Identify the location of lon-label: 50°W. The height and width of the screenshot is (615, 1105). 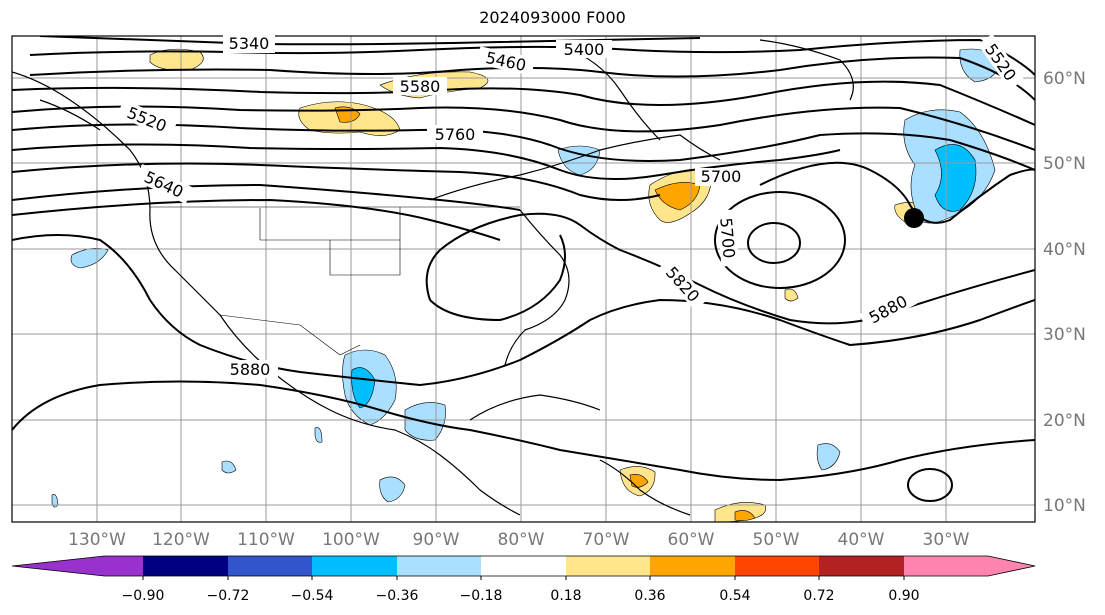
(776, 540).